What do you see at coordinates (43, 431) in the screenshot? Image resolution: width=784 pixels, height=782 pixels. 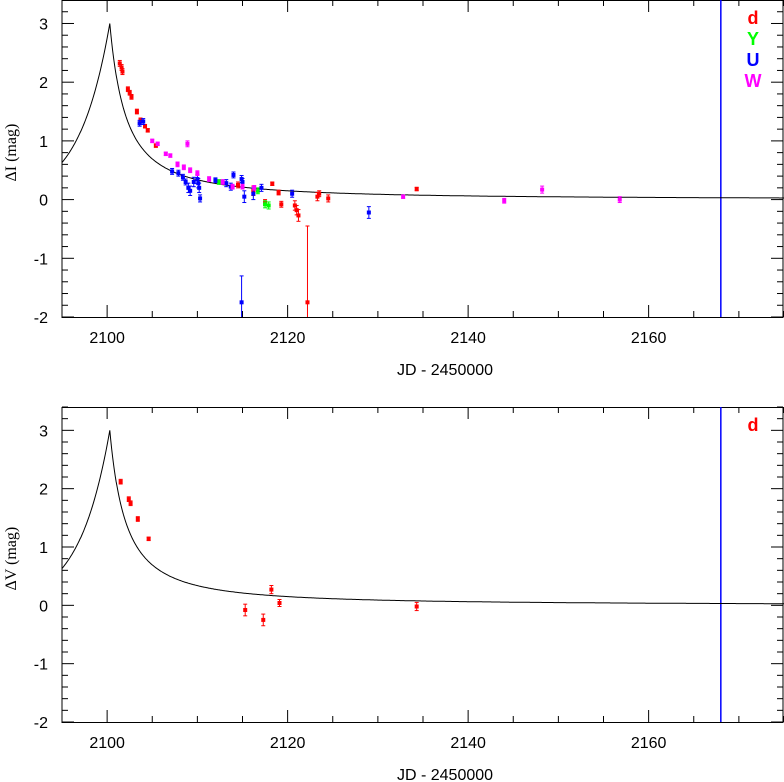 I see `y-tick-label: 3` at bounding box center [43, 431].